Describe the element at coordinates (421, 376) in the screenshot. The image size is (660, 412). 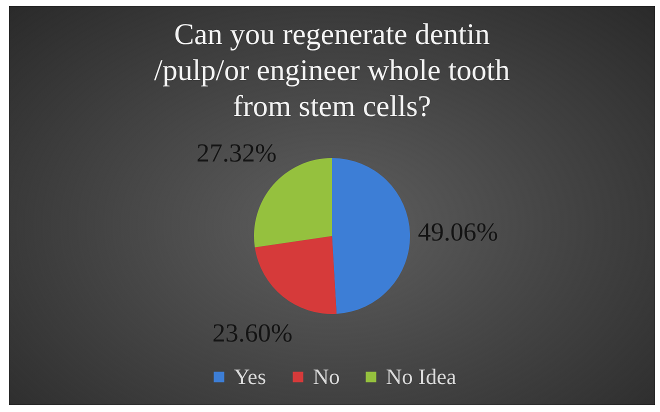
I see `legend-label: No Idea` at that location.